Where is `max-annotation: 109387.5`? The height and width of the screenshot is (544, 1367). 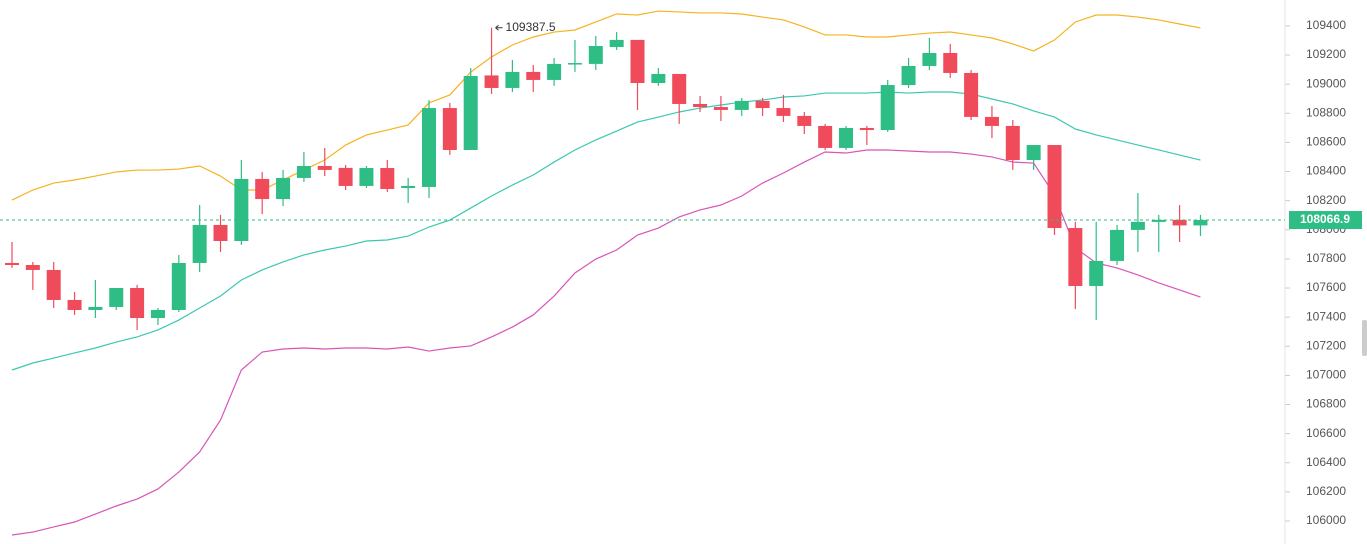
max-annotation: 109387.5 is located at coordinates (531, 27).